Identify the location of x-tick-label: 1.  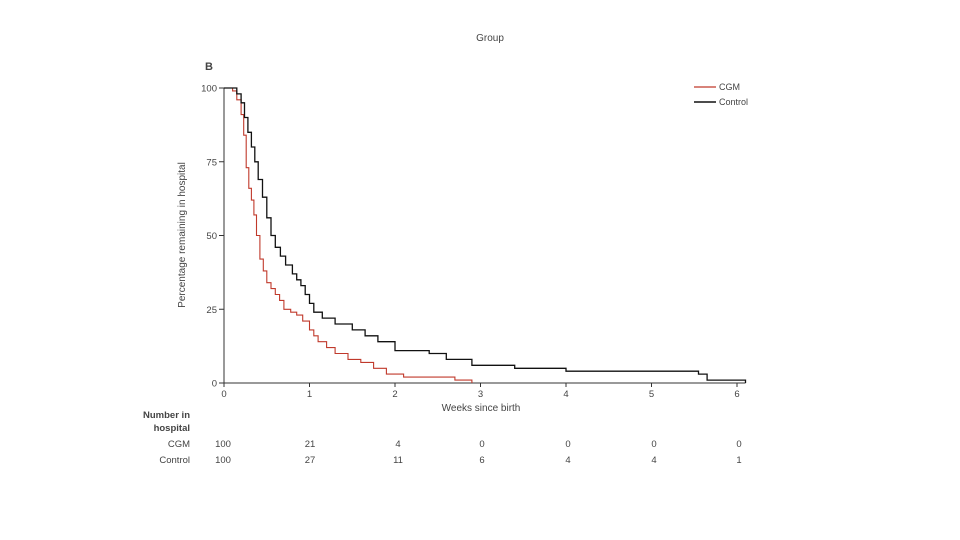
(309, 394).